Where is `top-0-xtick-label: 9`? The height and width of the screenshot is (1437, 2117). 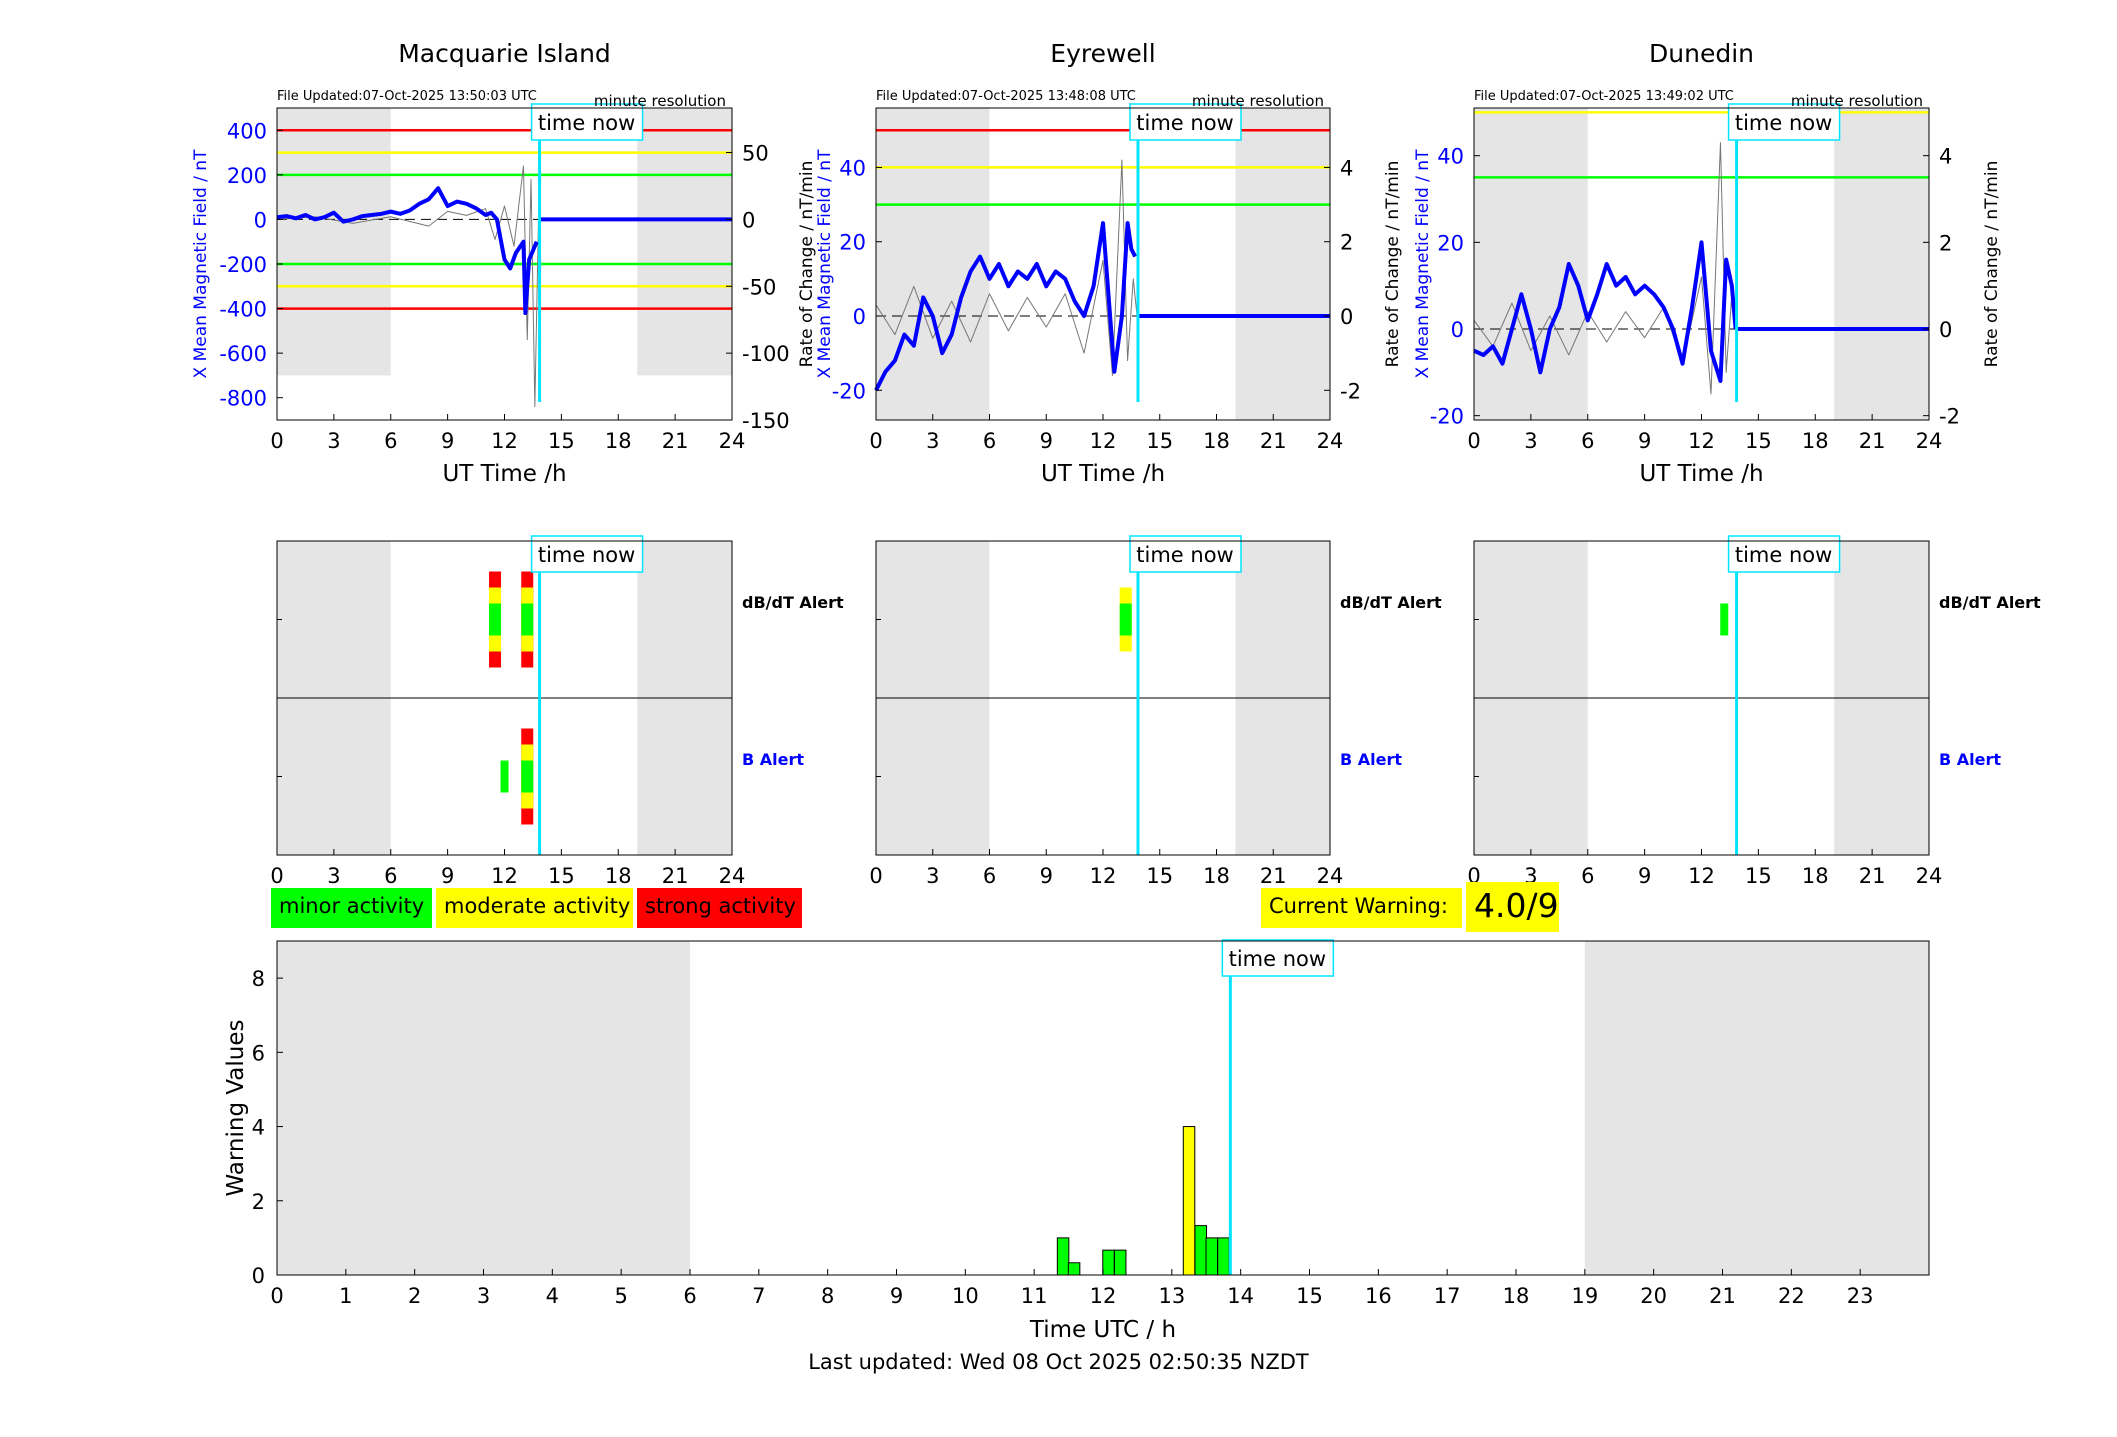
top-0-xtick-label: 9 is located at coordinates (447, 441).